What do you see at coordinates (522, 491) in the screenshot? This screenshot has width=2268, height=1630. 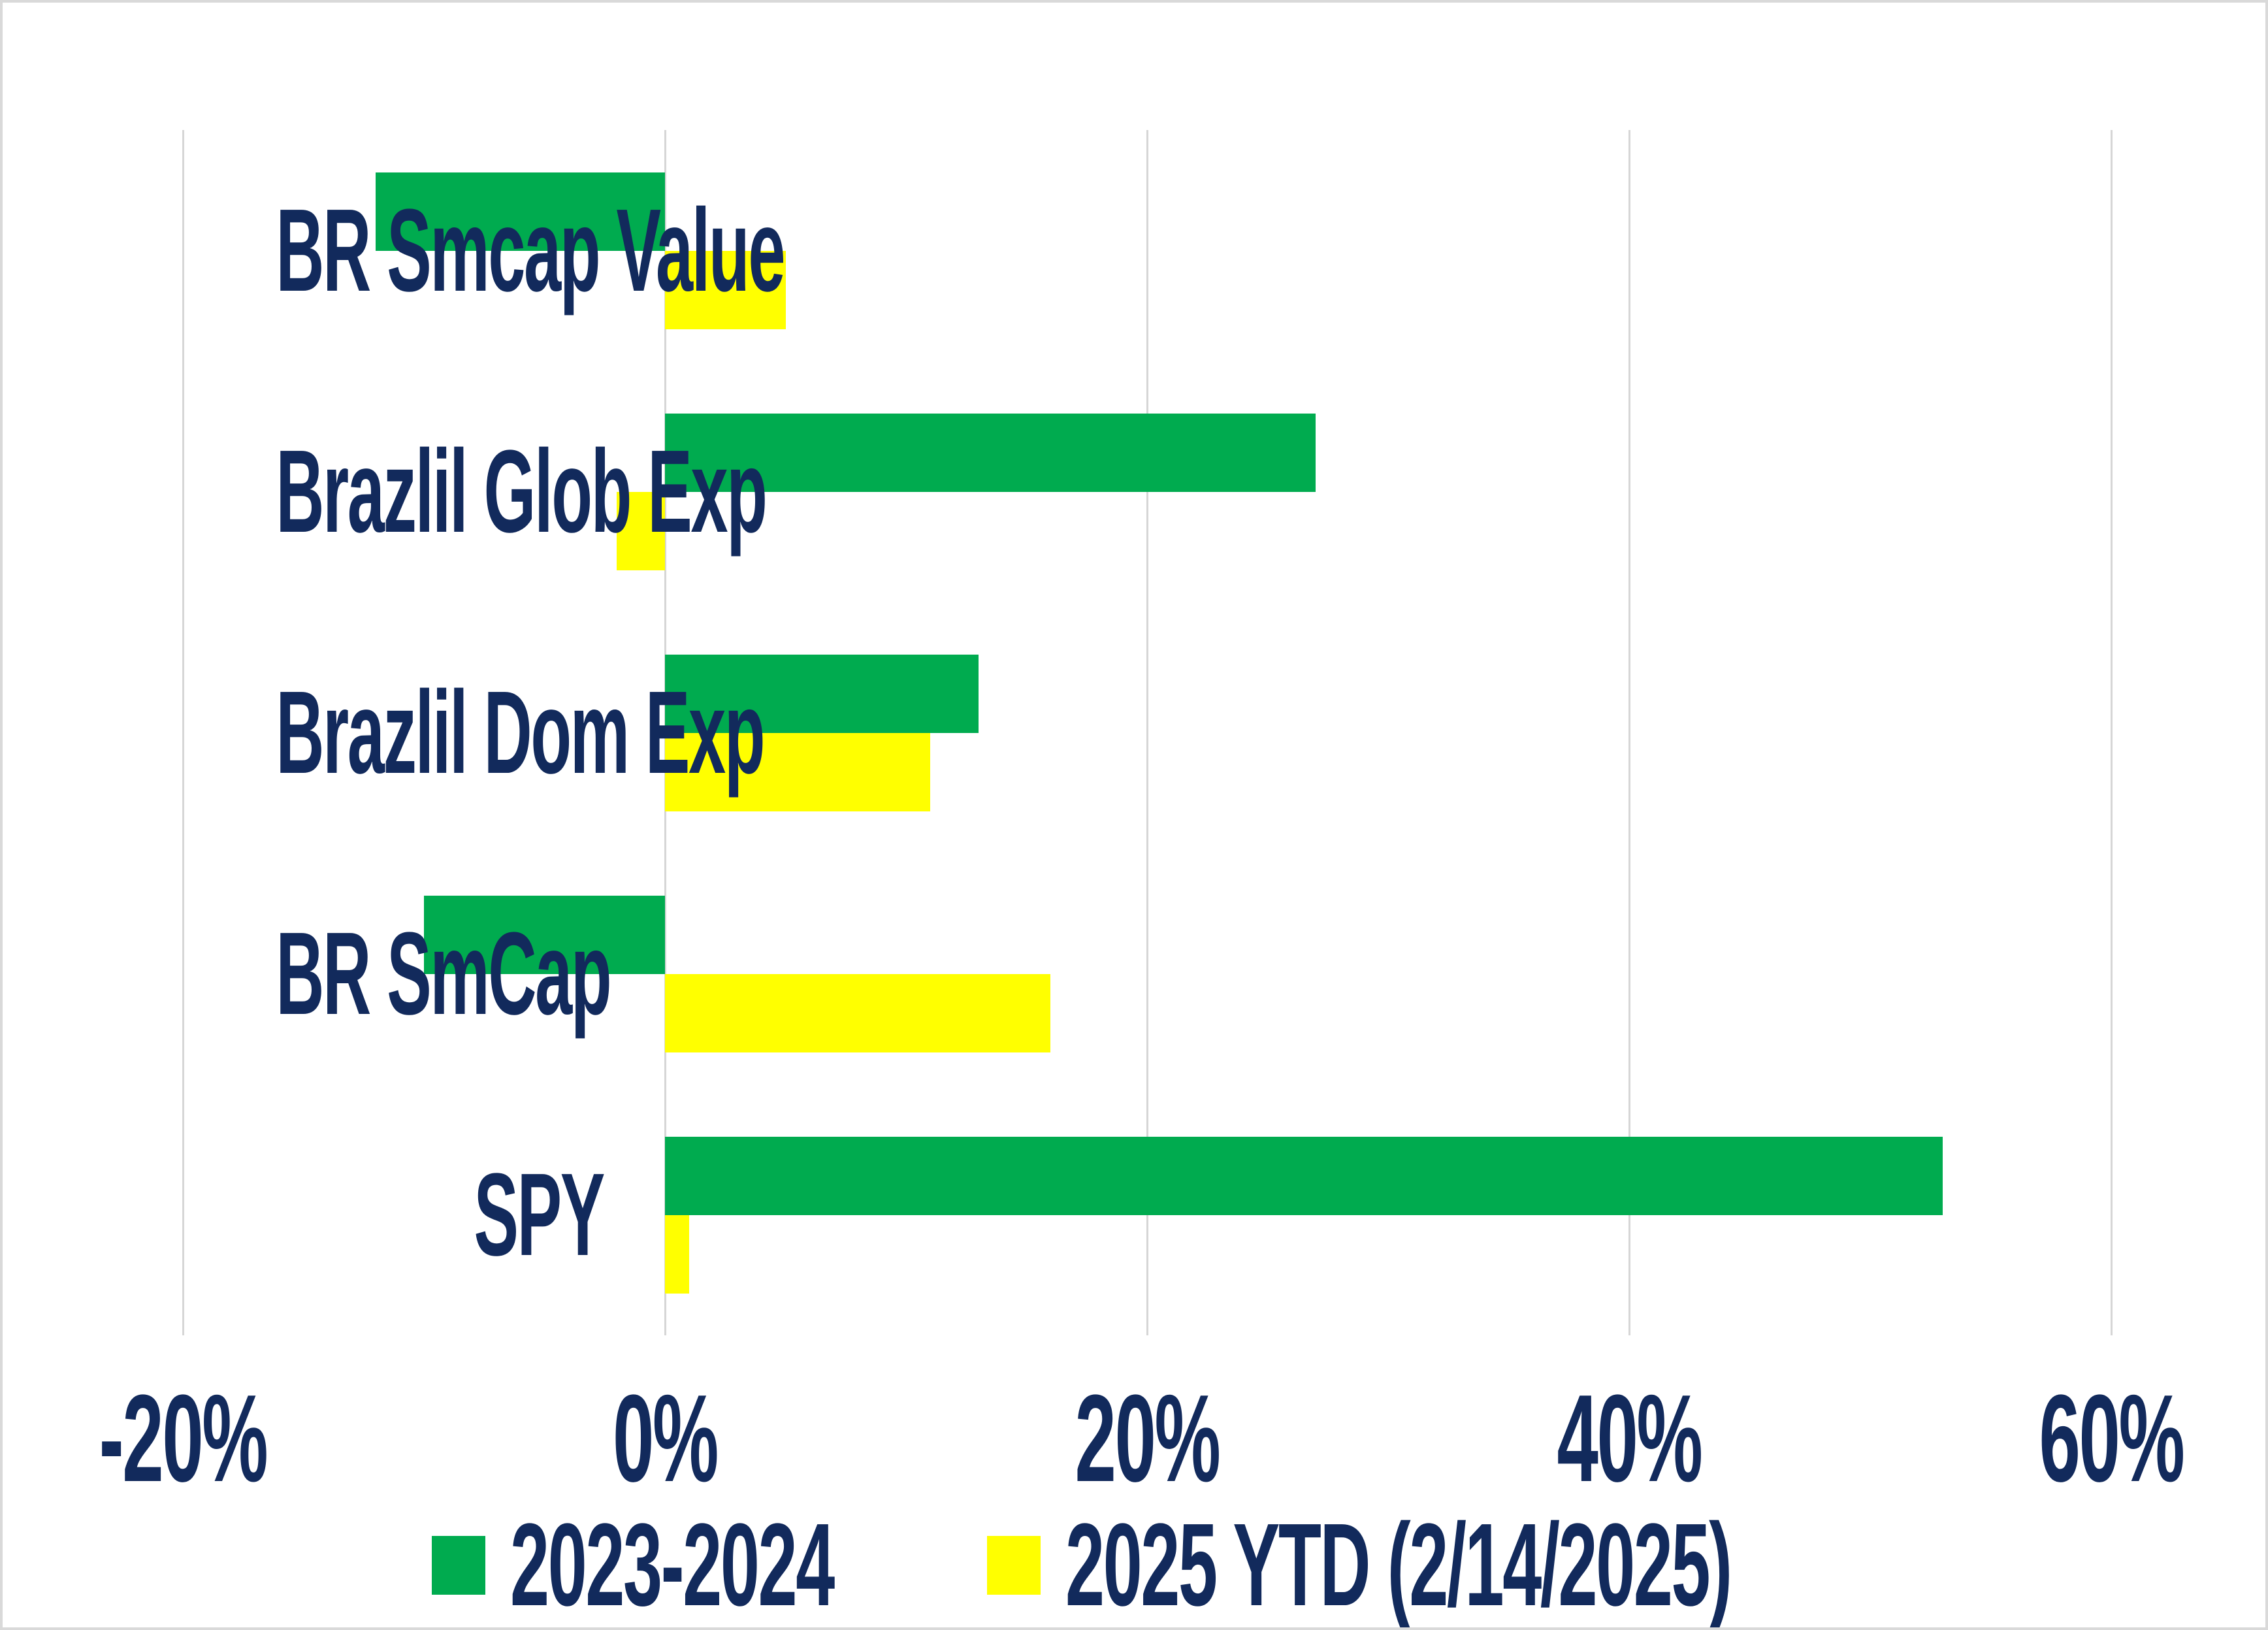 I see `category-label-1: Brazlil Glob Exp` at bounding box center [522, 491].